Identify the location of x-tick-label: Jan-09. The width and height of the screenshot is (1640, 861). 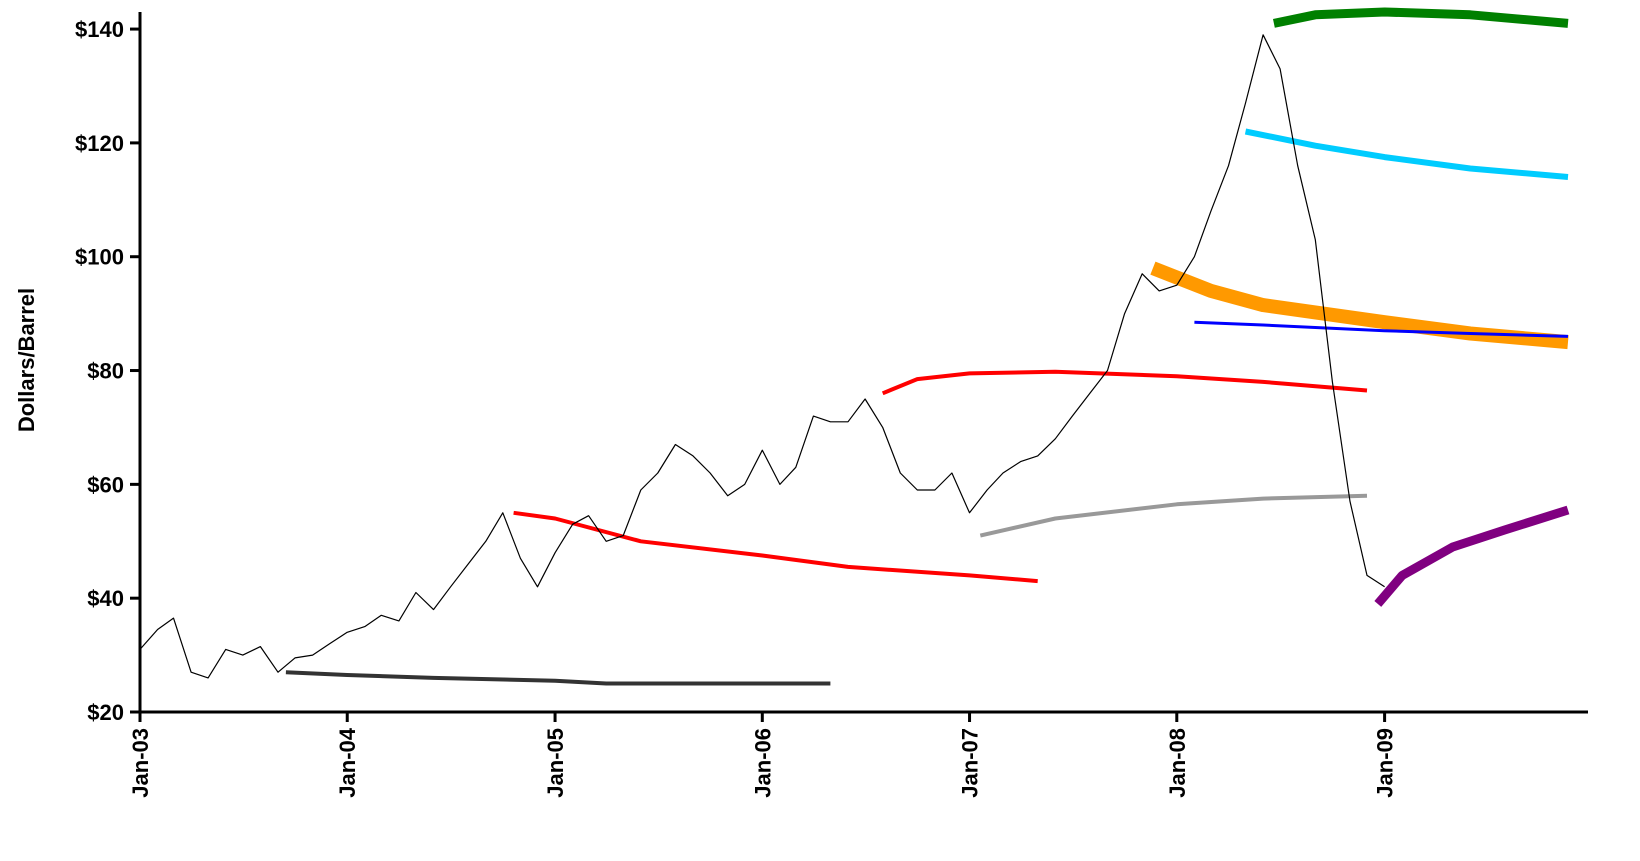
(1385, 763).